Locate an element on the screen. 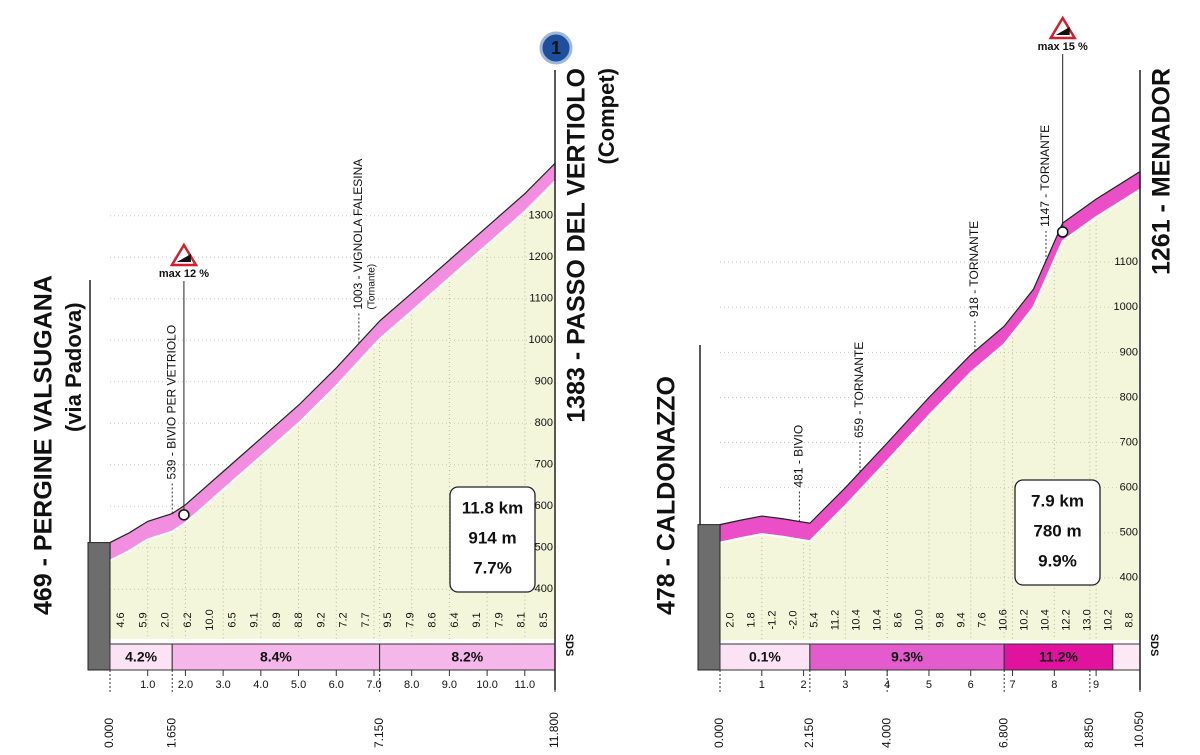 Image resolution: width=1200 pixels, height=755 pixels. x-tick-label: 8.0 is located at coordinates (411, 685).